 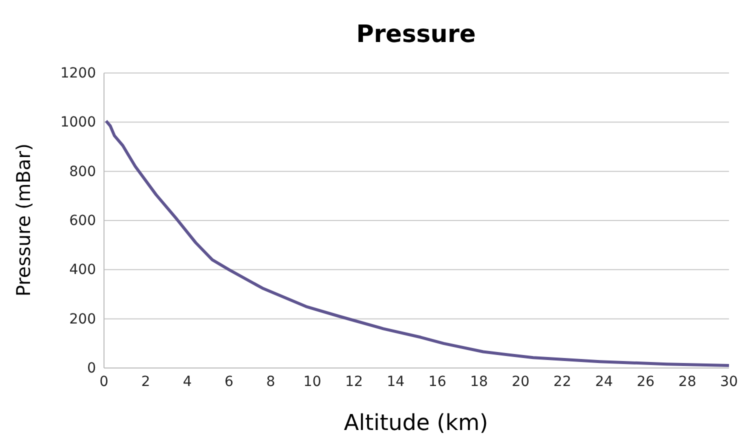 What do you see at coordinates (145, 382) in the screenshot?
I see `x-tick-label: 2` at bounding box center [145, 382].